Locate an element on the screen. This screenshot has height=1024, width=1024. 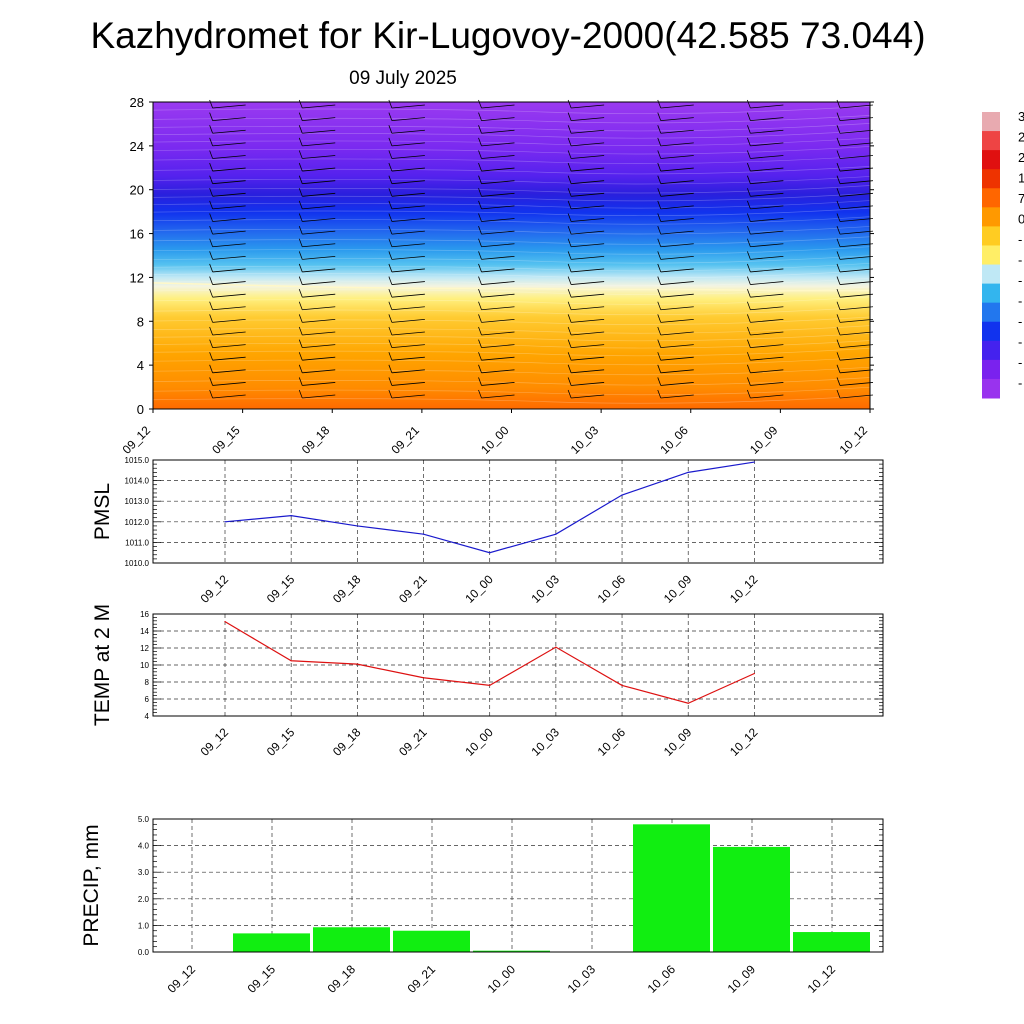
y-tick-label: 14 is located at coordinates (144, 631).